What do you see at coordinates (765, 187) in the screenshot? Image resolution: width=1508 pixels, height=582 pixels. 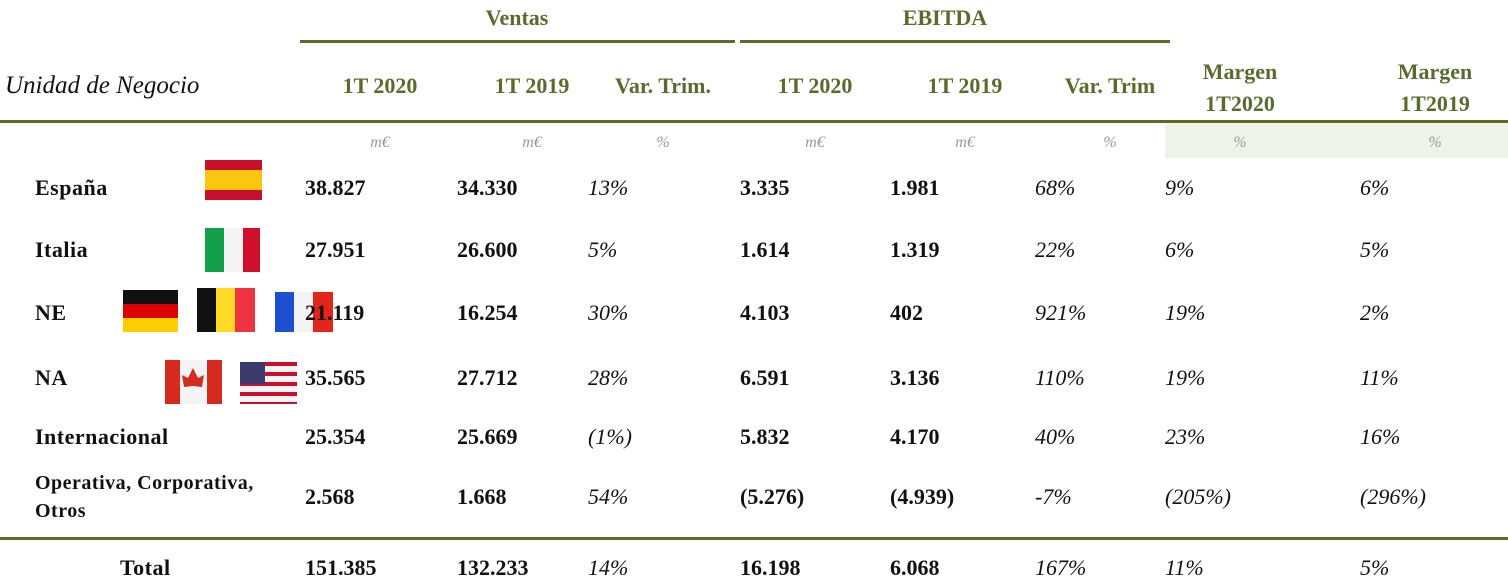 I see `value: 3.335` at bounding box center [765, 187].